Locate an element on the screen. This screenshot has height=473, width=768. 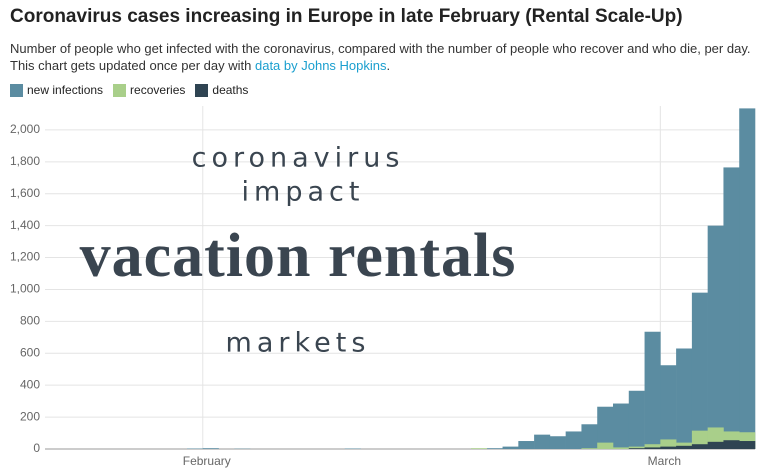
overlay-text: vacation rentals is located at coordinates (298, 256).